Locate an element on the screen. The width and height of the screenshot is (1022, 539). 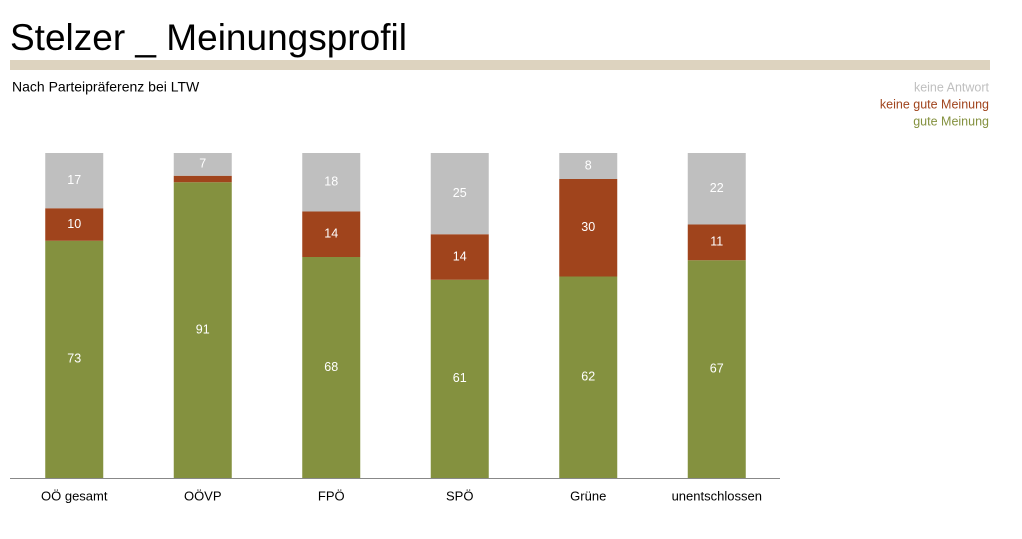
data-label: 67 is located at coordinates (717, 368).